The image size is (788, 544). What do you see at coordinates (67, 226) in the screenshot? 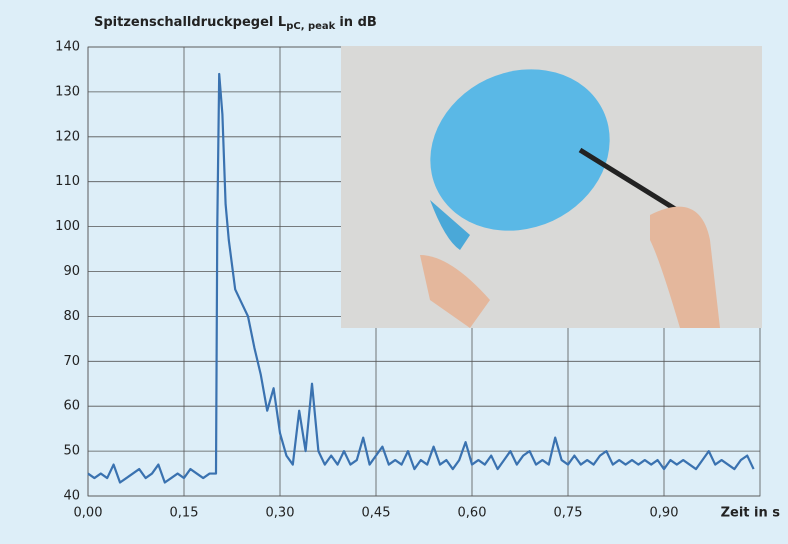
I see `y-tick-label: 100` at bounding box center [67, 226].